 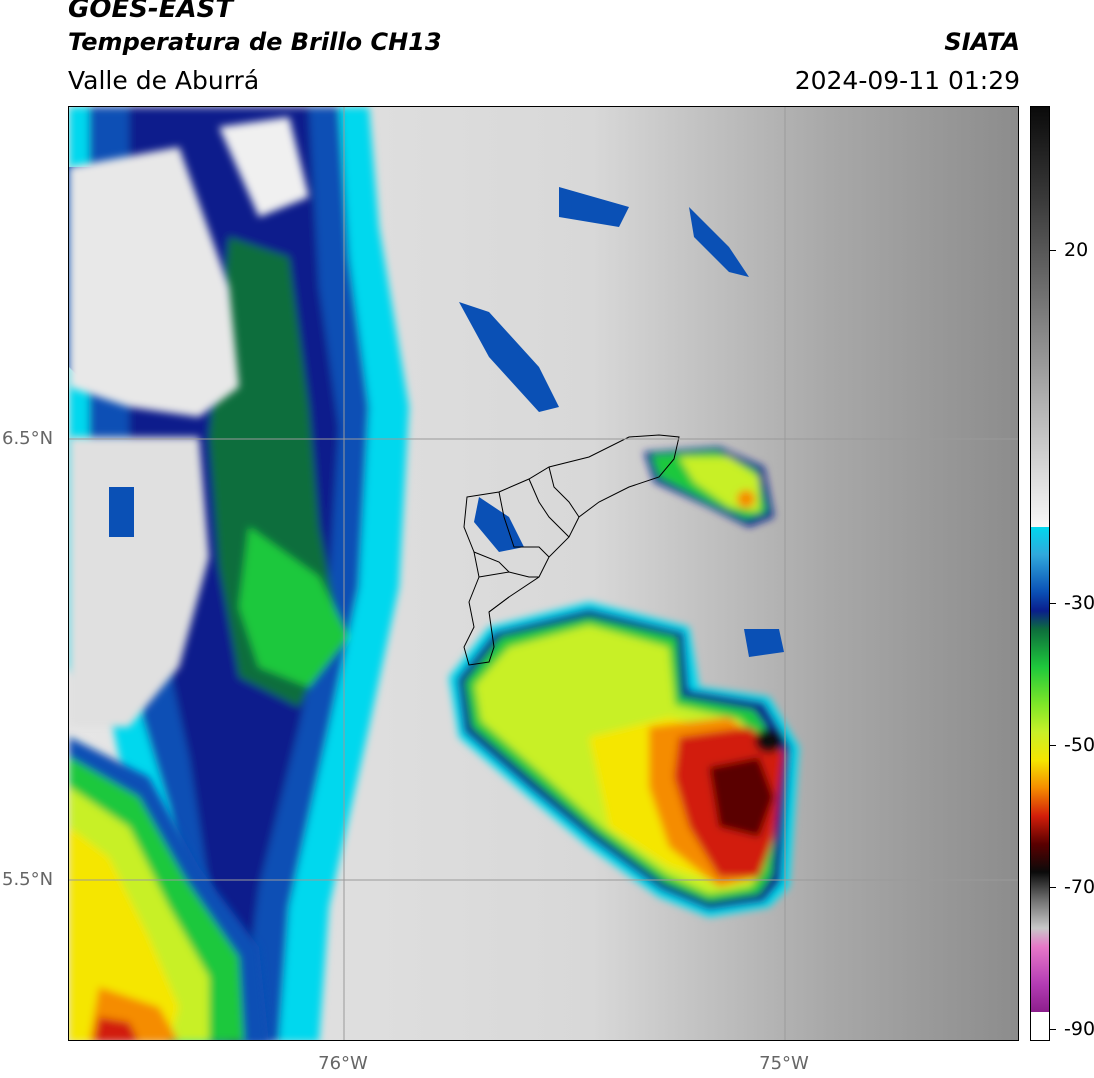 I want to click on colorbar-tick-minus30, so click(x=1053, y=603).